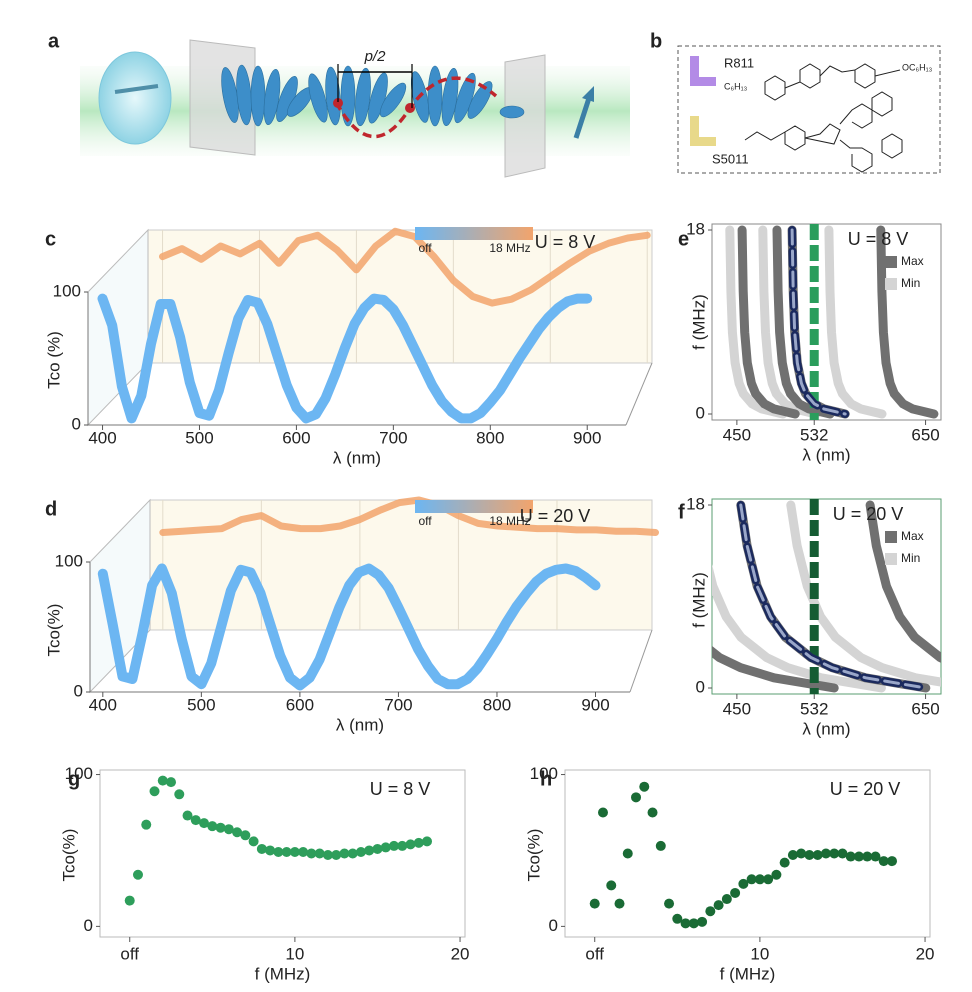  What do you see at coordinates (51, 509) in the screenshot?
I see `panel-letter: d` at bounding box center [51, 509].